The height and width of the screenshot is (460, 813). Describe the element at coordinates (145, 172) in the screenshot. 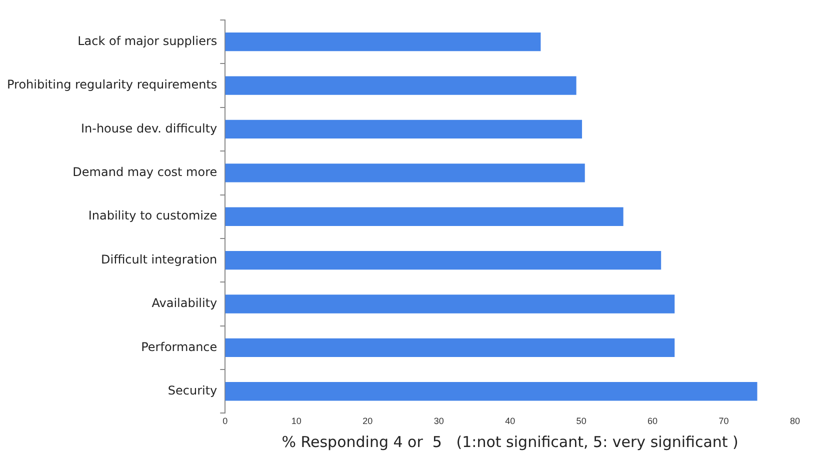

I see `y-tick-label: Demand may cost more` at that location.